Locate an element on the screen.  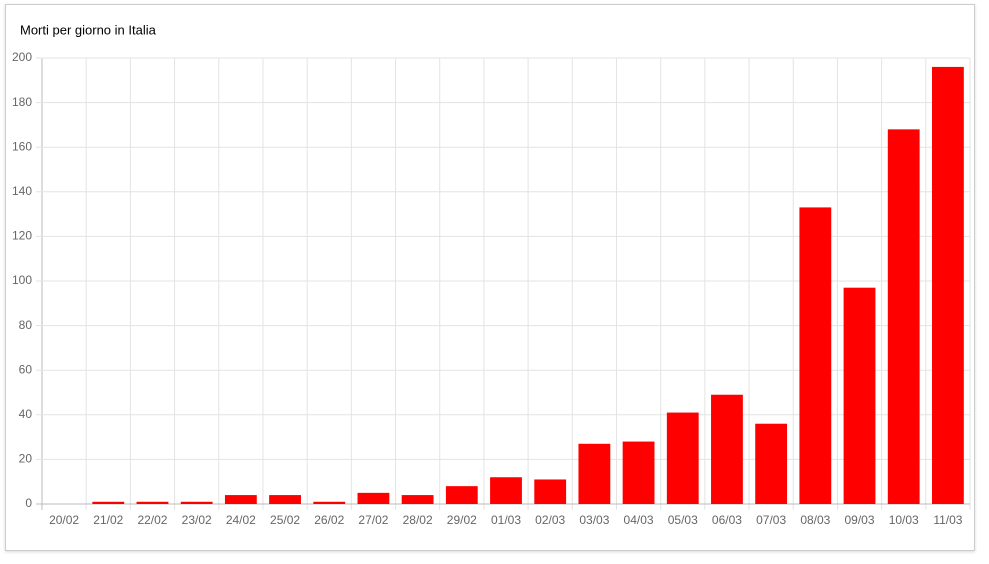
chart-title: Morti per giorno in Italia is located at coordinates (88, 29).